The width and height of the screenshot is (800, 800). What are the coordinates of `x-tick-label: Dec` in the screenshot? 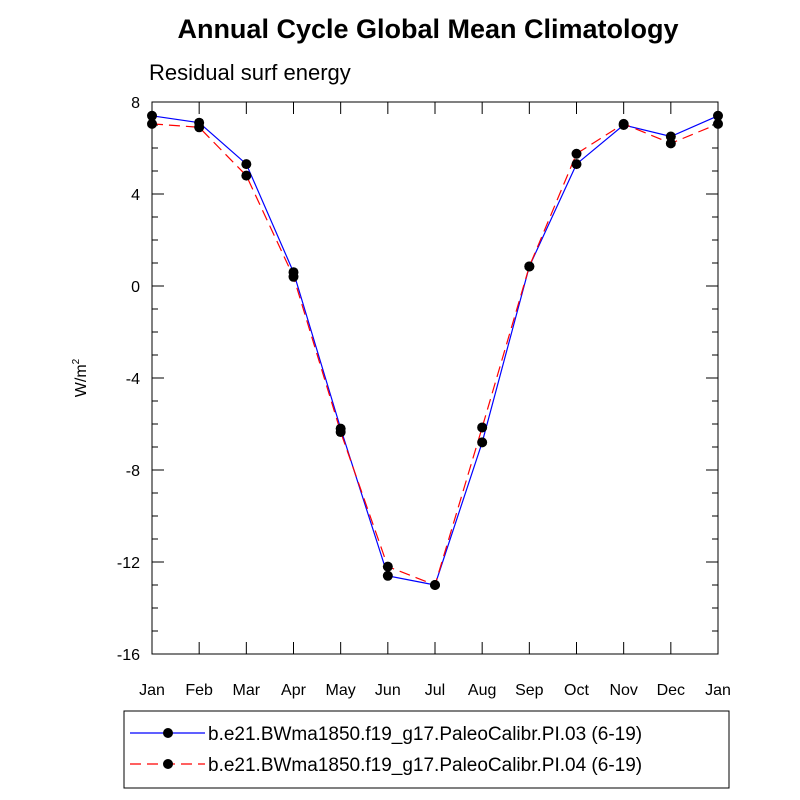 It's located at (671, 690).